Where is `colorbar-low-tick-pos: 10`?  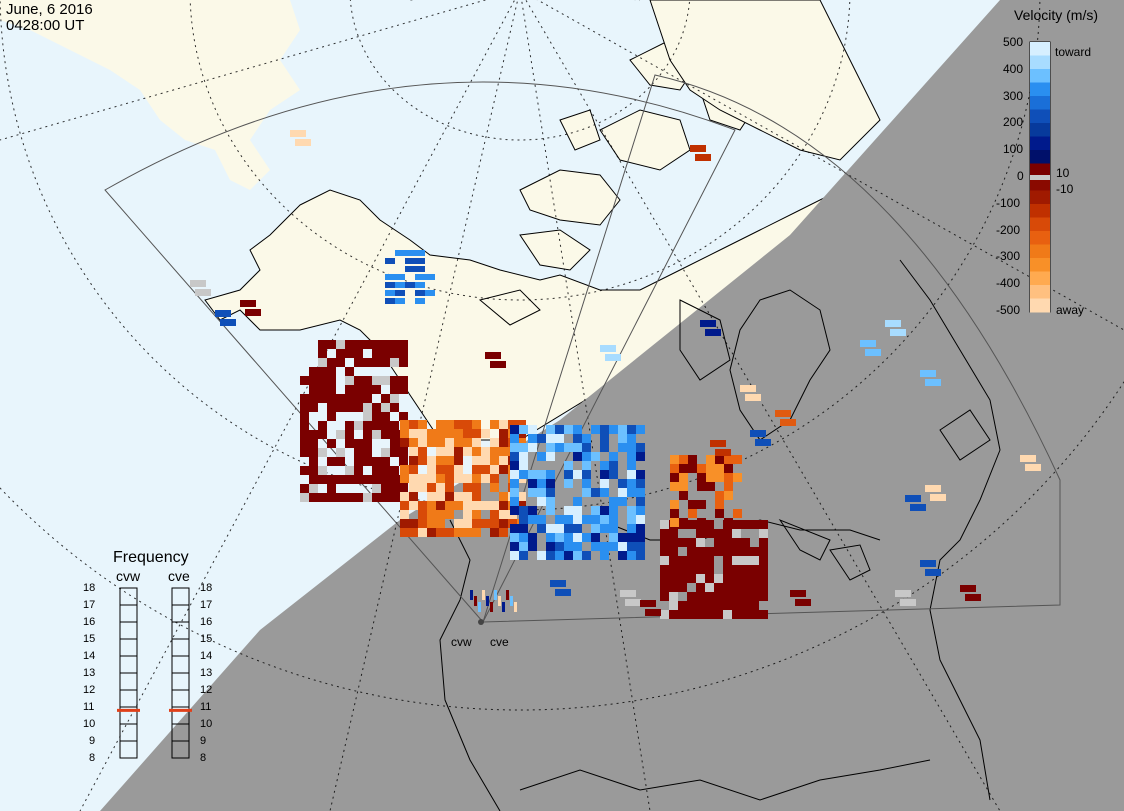 colorbar-low-tick-pos: 10 is located at coordinates (1063, 173).